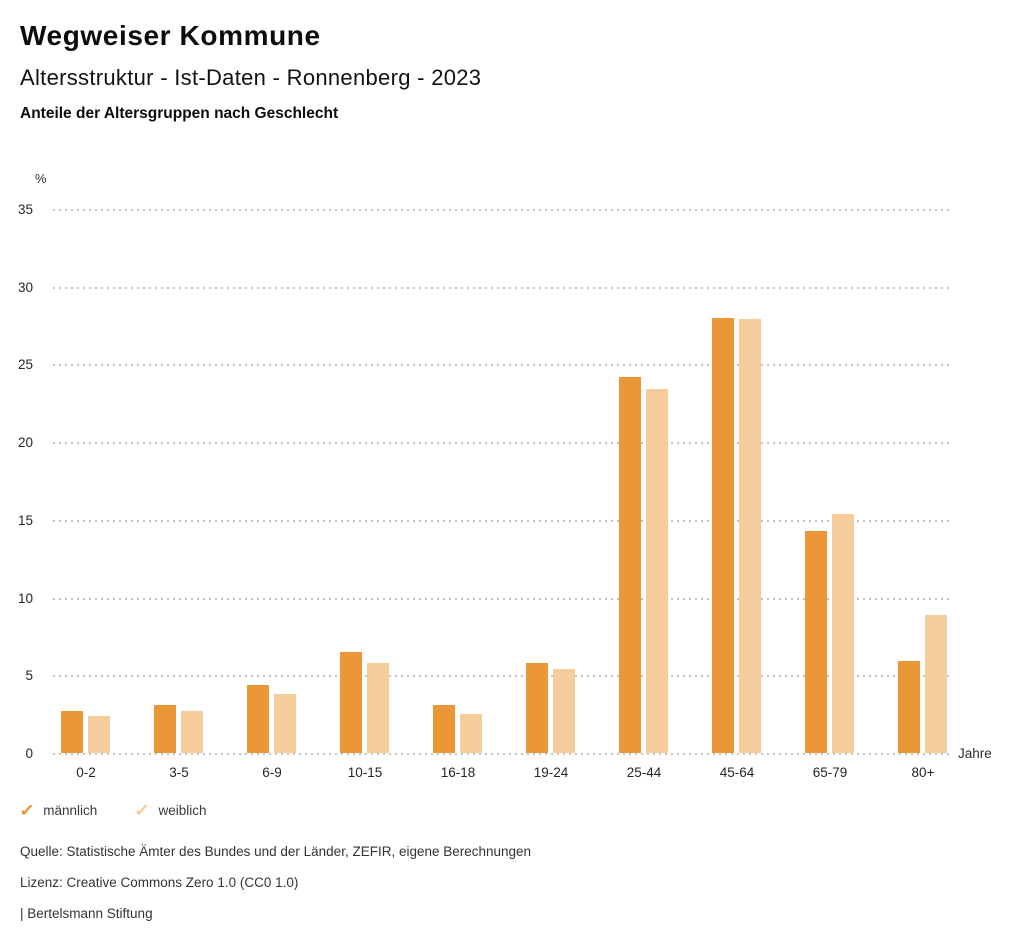 Image resolution: width=1024 pixels, height=946 pixels. I want to click on legend-label: weiblich, so click(182, 810).